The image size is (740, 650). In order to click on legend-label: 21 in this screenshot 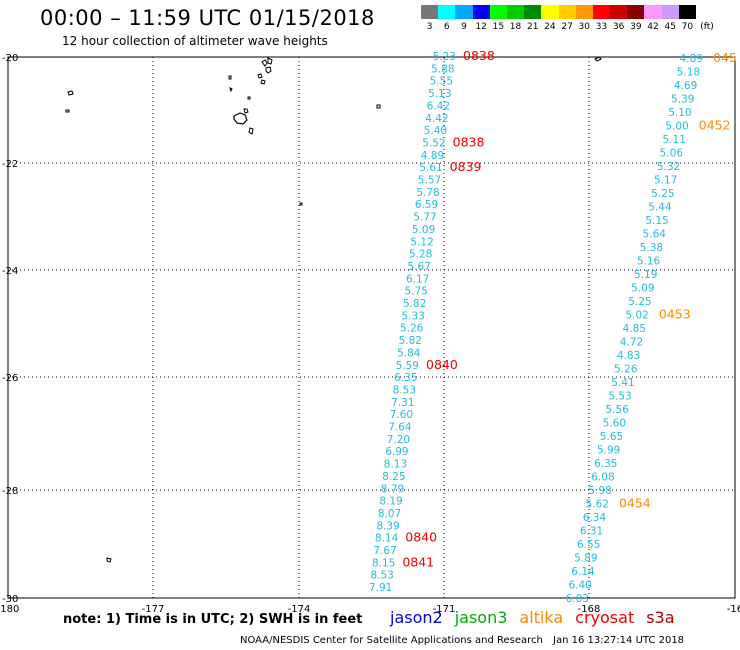, I will do `click(532, 27)`.